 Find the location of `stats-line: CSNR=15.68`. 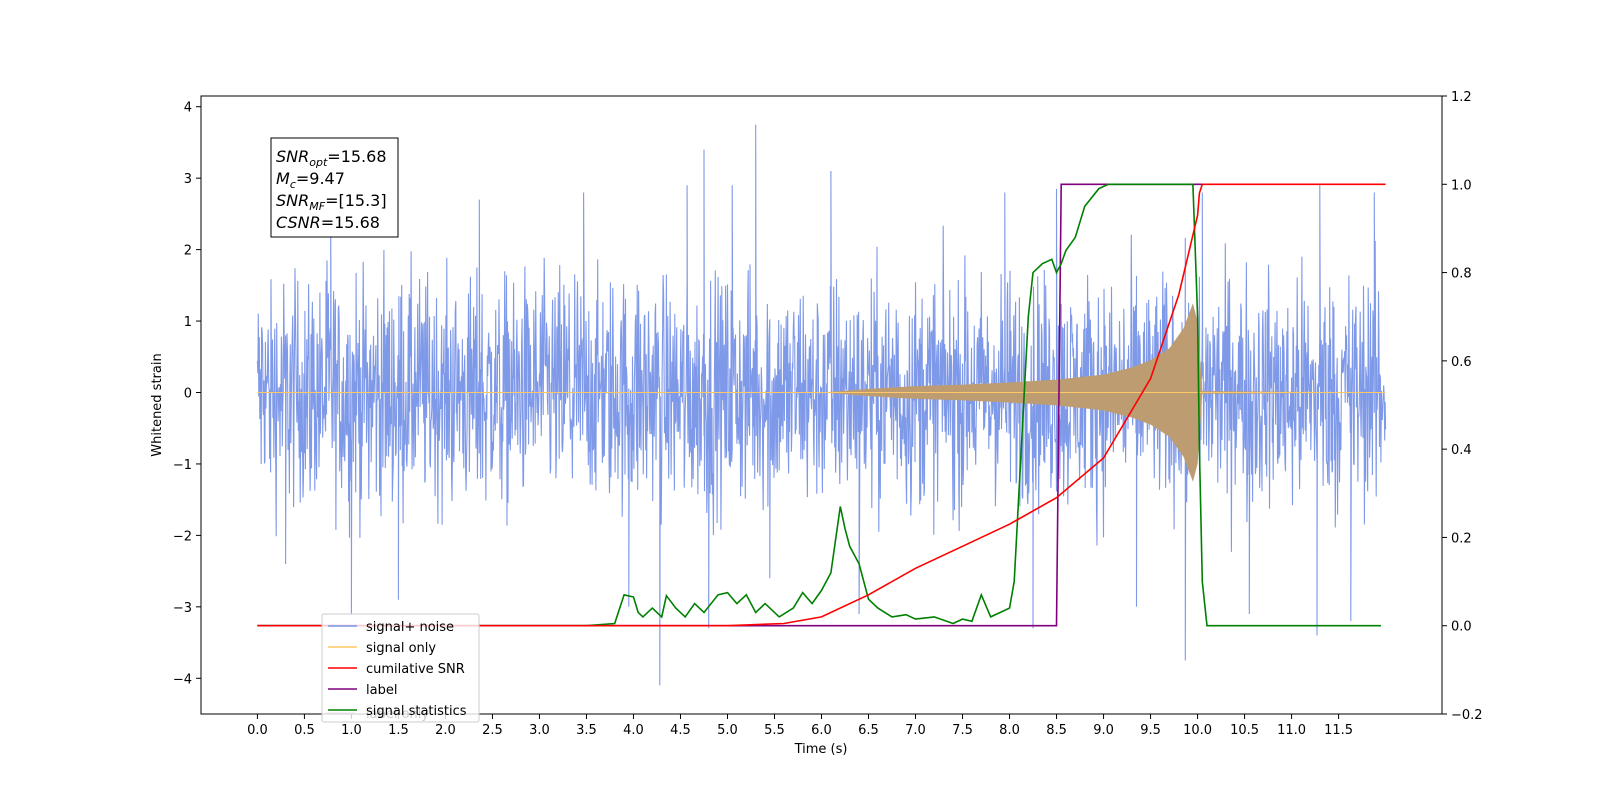

stats-line: CSNR=15.68 is located at coordinates (328, 222).